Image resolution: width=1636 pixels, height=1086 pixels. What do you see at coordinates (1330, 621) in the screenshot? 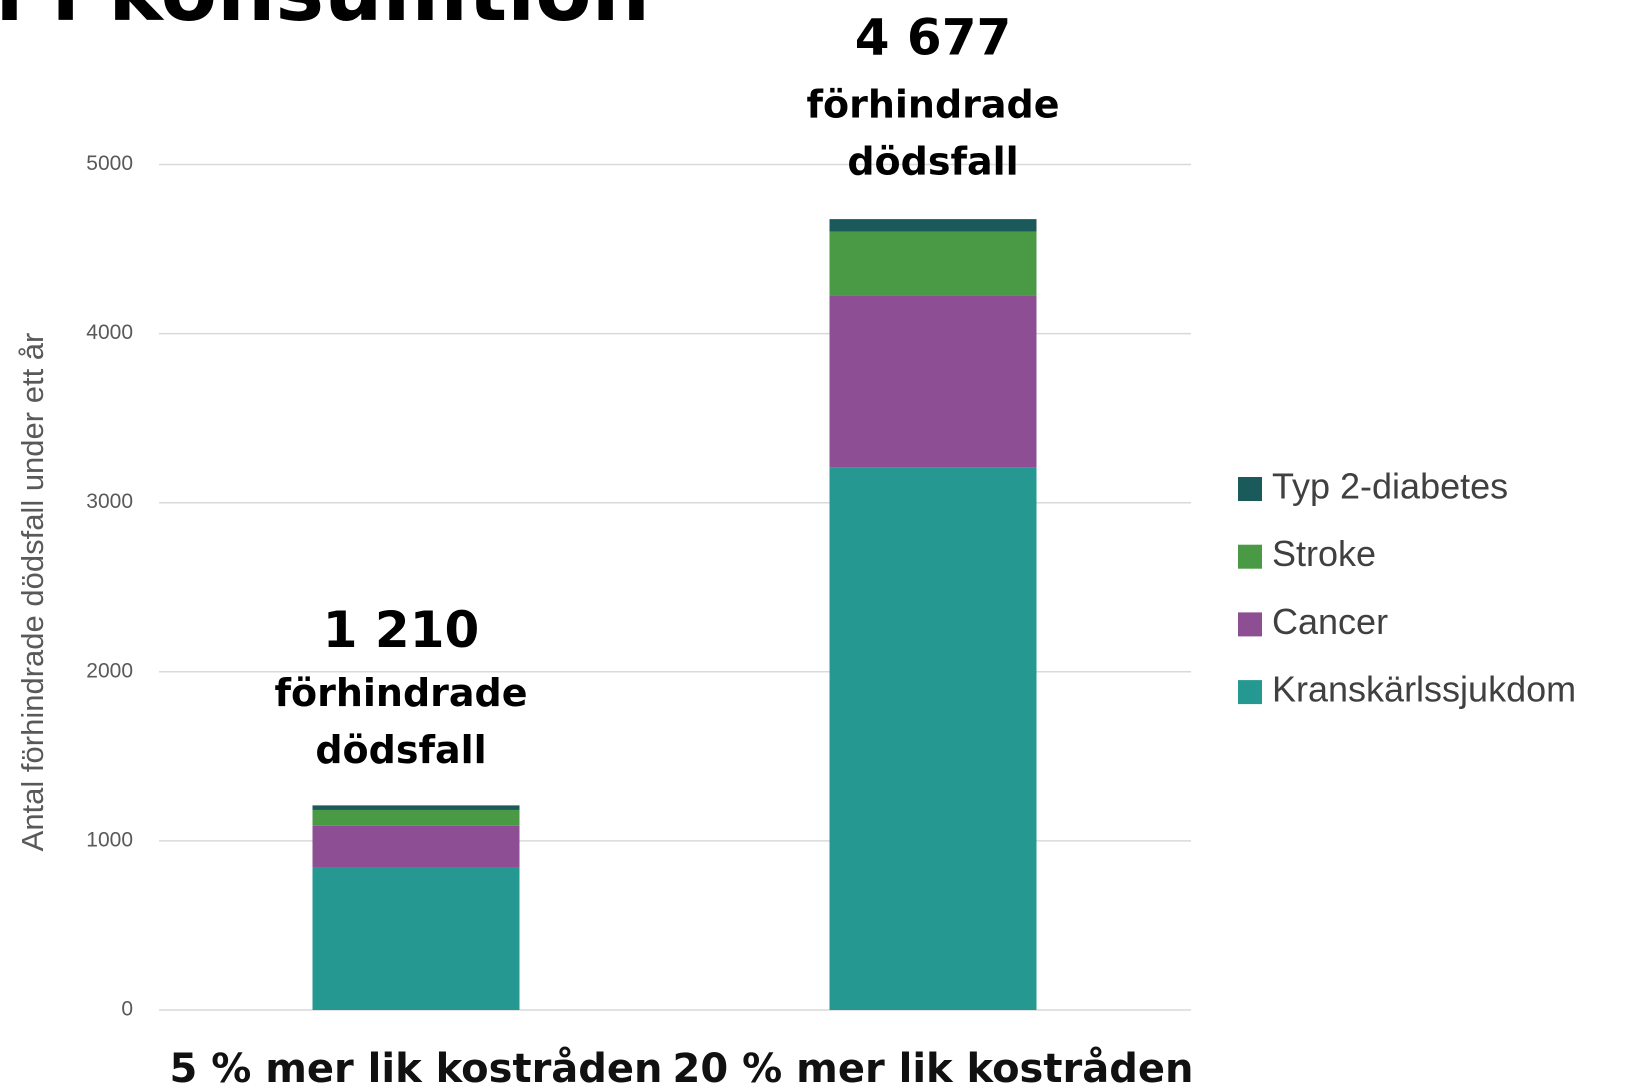
I see `legend-label: Cancer` at bounding box center [1330, 621].